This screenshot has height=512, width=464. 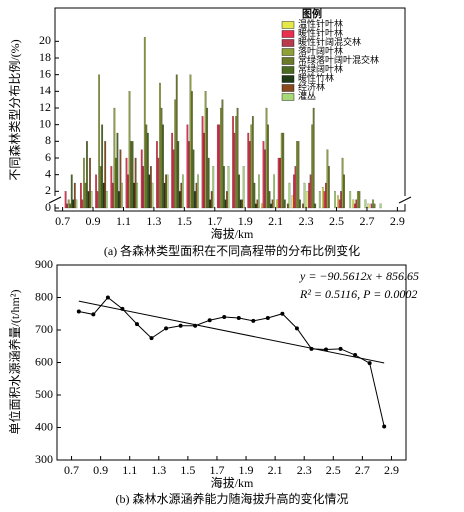 What do you see at coordinates (245, 221) in the screenshot?
I see `x-tick-label: 1.9` at bounding box center [245, 221].